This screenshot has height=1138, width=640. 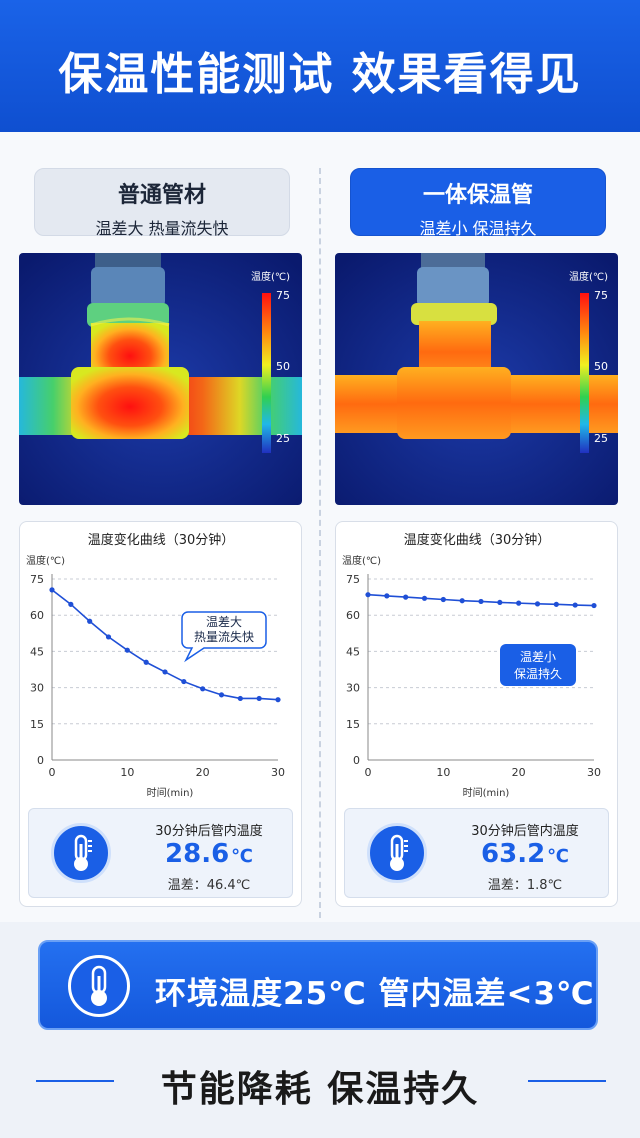 I want to click on left-chart-ytick-label: 60, so click(x=37, y=615).